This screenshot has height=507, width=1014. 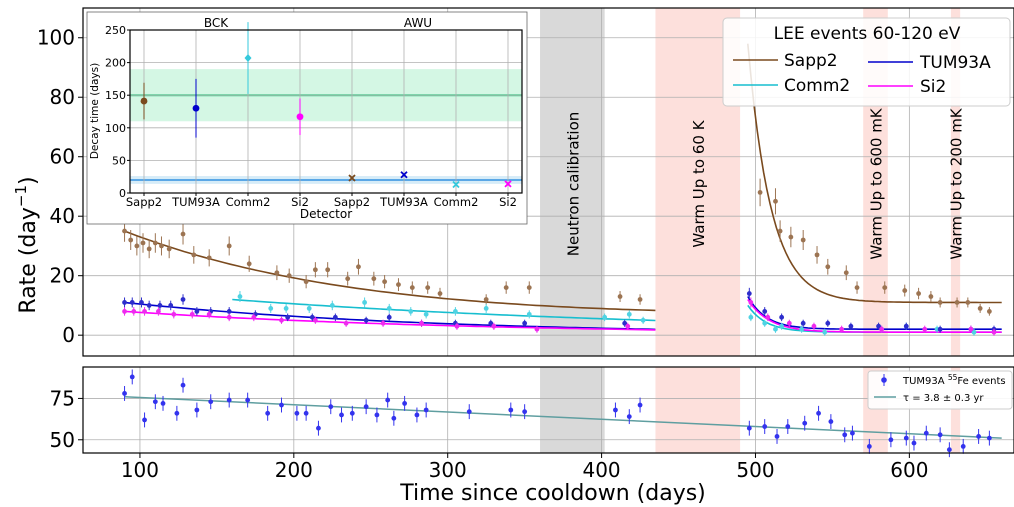 What do you see at coordinates (940, 390) in the screenshot?
I see `bottom-legend-box` at bounding box center [940, 390].